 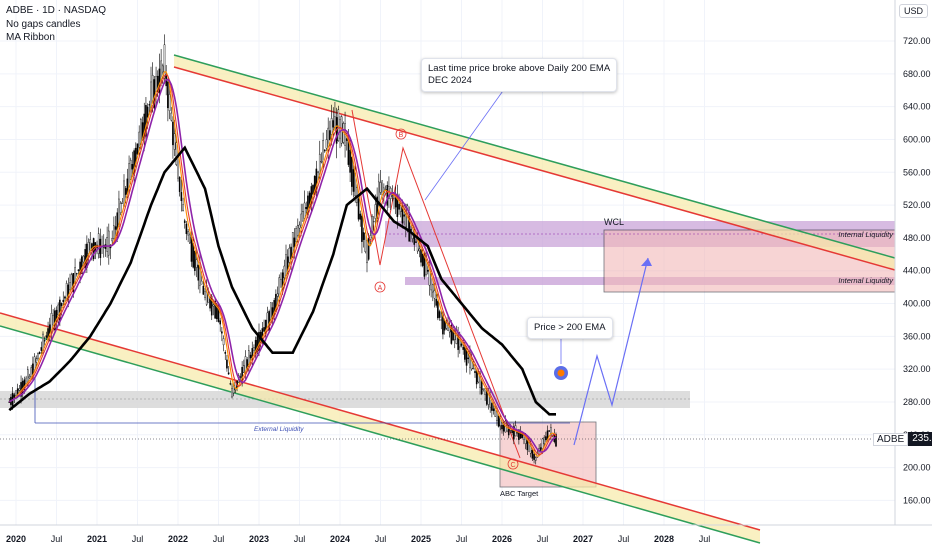 I want to click on indicator-no-gaps: No gaps candles, so click(x=43, y=24).